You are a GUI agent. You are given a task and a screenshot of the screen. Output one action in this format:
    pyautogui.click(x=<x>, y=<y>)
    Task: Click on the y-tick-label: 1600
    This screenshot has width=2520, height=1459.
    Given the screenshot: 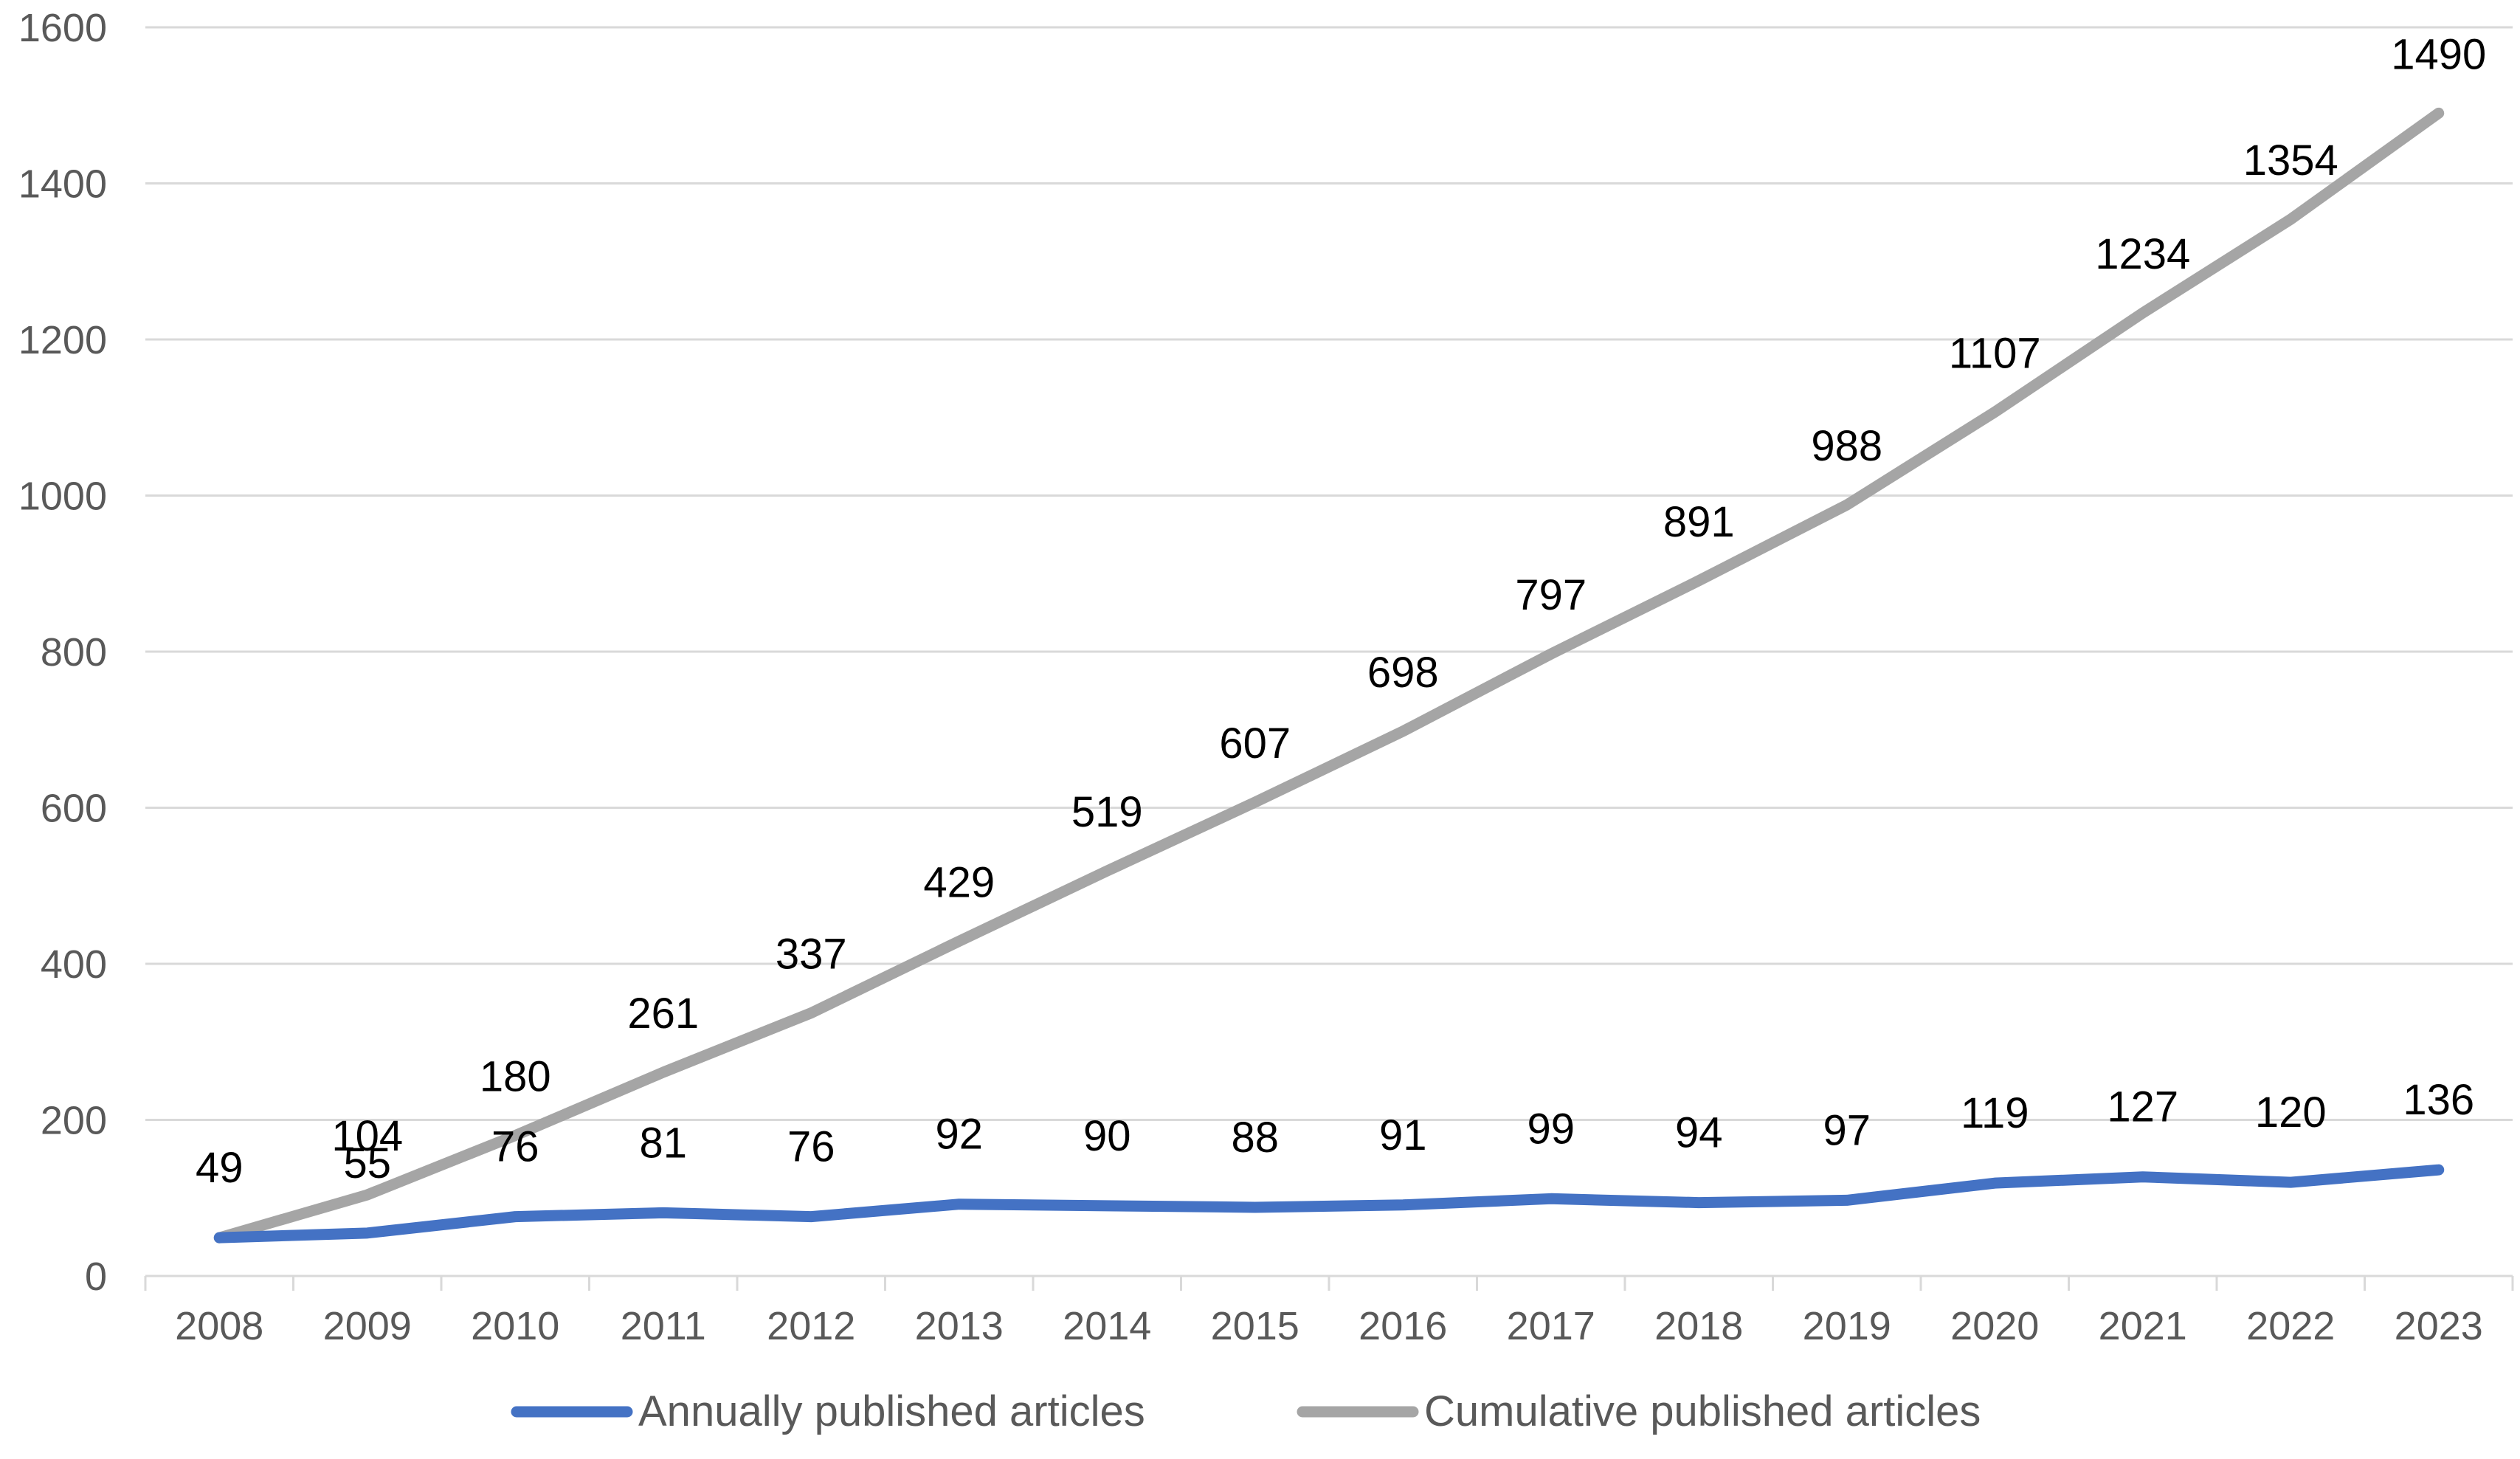 What is the action you would take?
    pyautogui.click(x=62, y=28)
    